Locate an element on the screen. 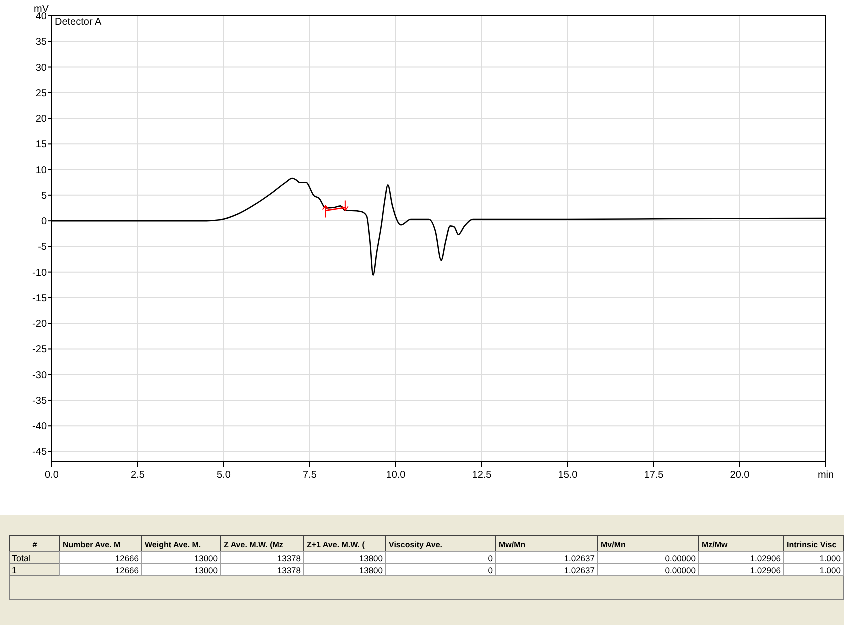 The image size is (844, 625). x-tick-label: 20.0 is located at coordinates (740, 475).